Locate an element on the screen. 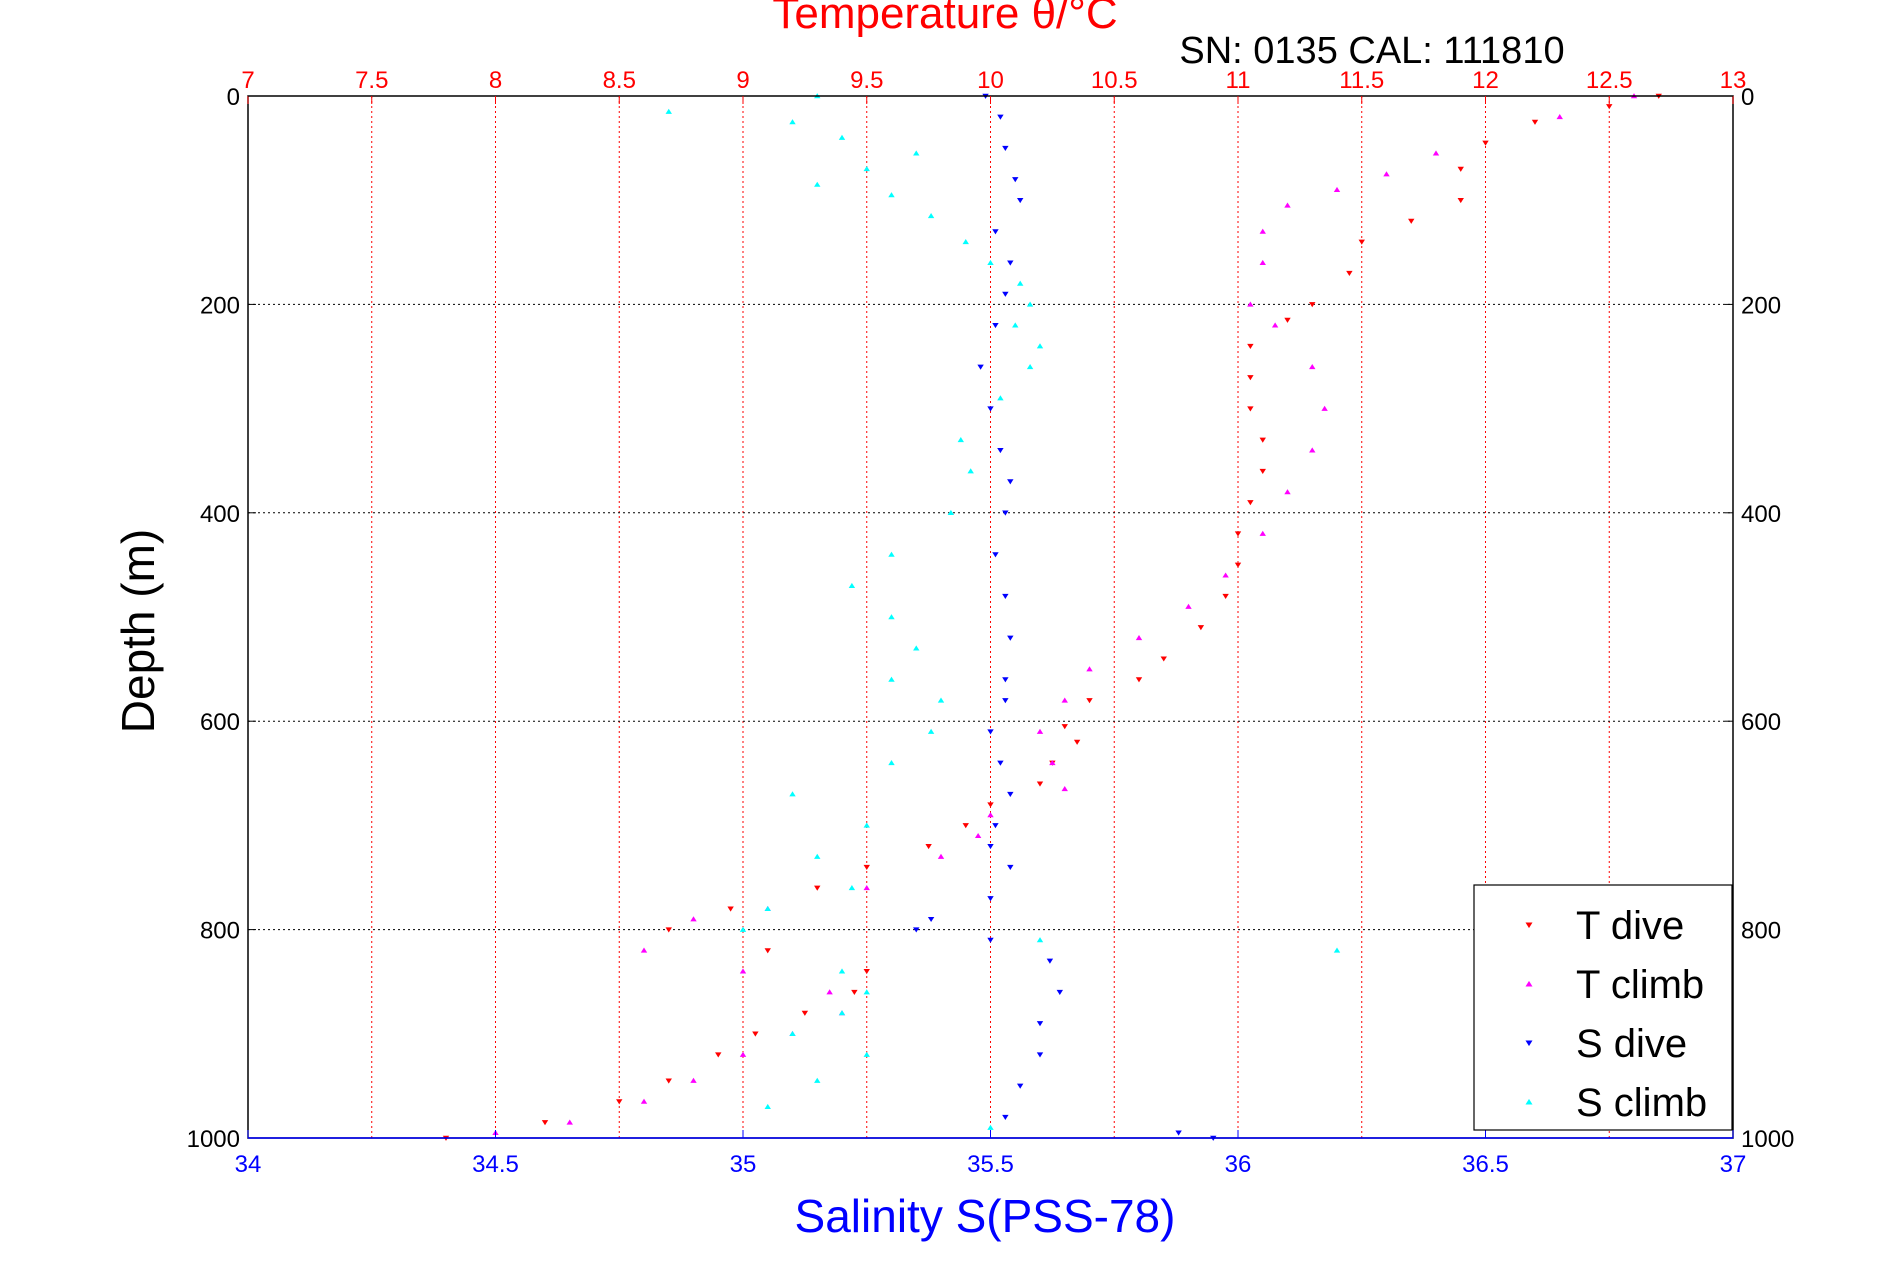  x-bottom-tick-label: 36.5 is located at coordinates (1485, 1164).